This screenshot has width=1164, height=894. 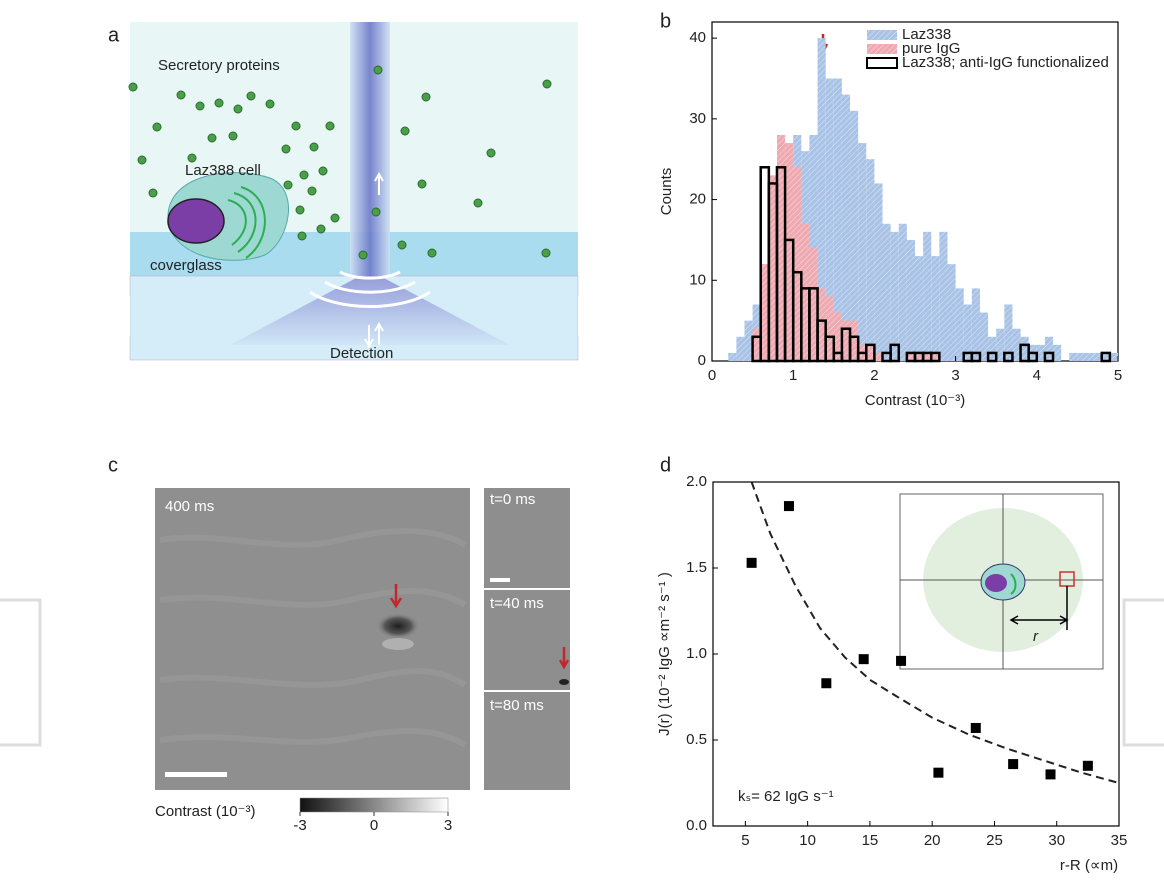 I want to click on panel-label: c, so click(x=113, y=465).